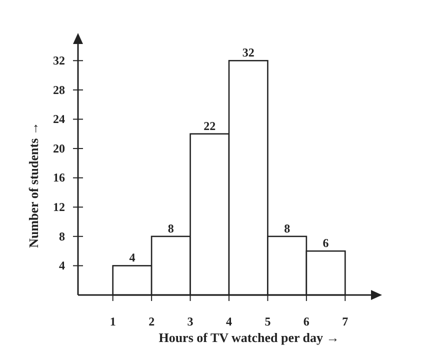 Image resolution: width=428 pixels, height=363 pixels. What do you see at coordinates (33, 185) in the screenshot?
I see `y-axis-title: Number of students →` at bounding box center [33, 185].